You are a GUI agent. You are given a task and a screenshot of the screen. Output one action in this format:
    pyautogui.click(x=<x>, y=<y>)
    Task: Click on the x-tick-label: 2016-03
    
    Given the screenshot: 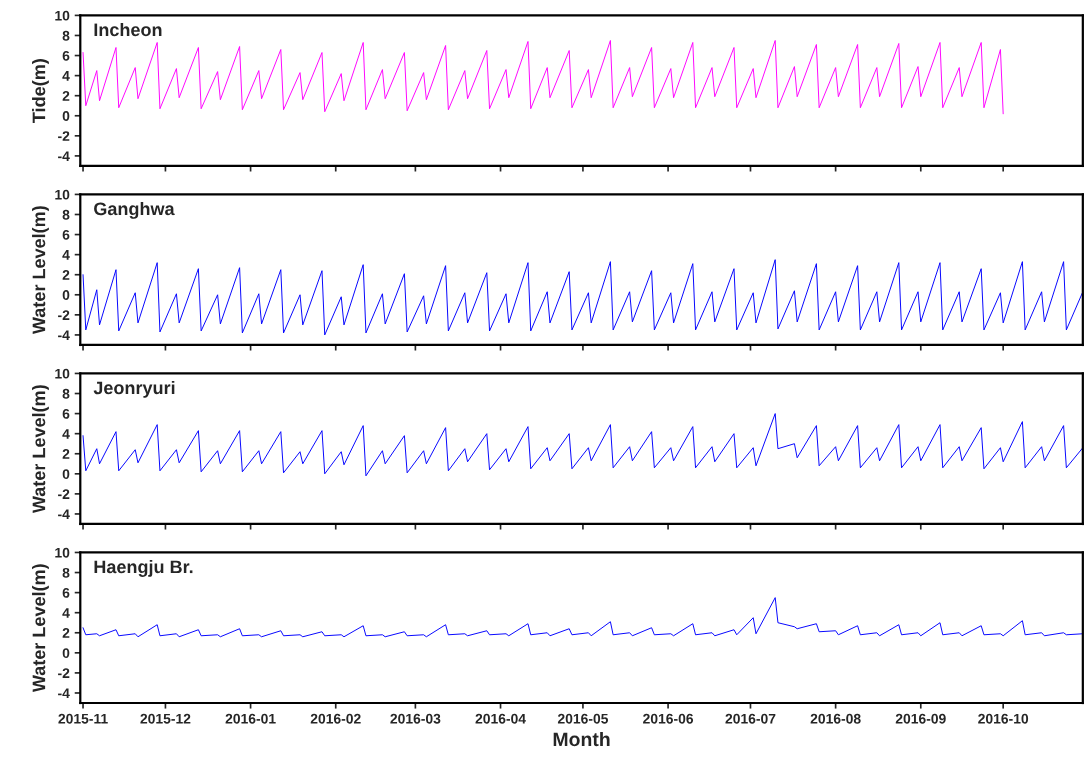 What is the action you would take?
    pyautogui.click(x=415, y=718)
    